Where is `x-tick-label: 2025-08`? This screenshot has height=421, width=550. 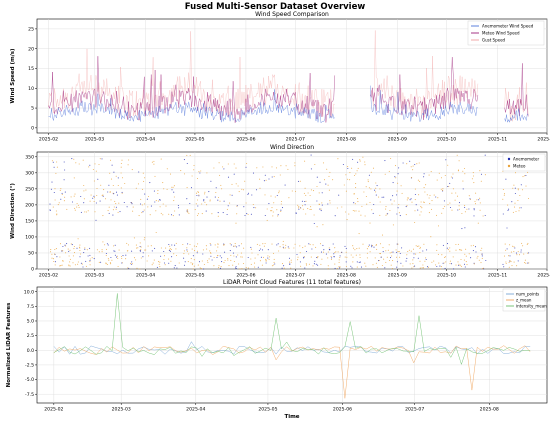 x-tick-label: 2025-08 is located at coordinates (346, 276).